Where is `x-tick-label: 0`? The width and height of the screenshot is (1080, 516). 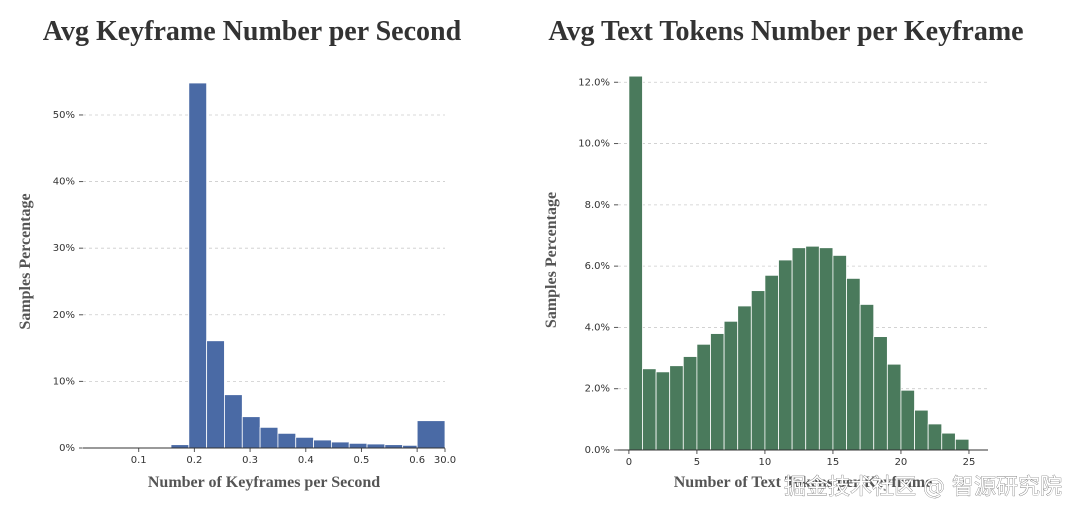
x-tick-label: 0 is located at coordinates (629, 462).